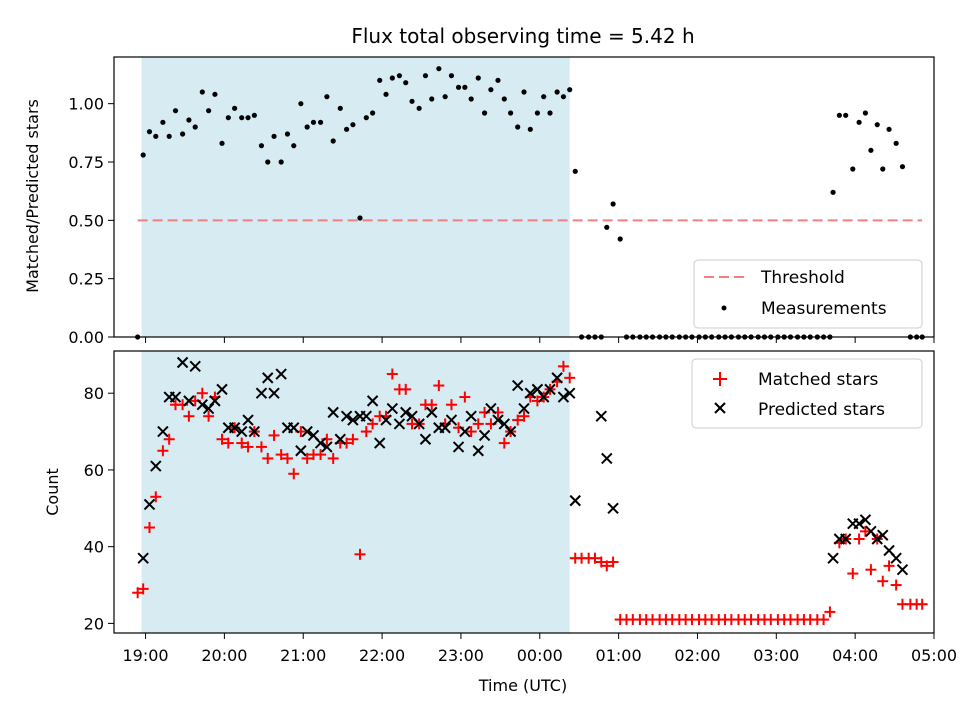 The height and width of the screenshot is (720, 960). Describe the element at coordinates (540, 340) in the screenshot. I see `top-x-ticks` at that location.